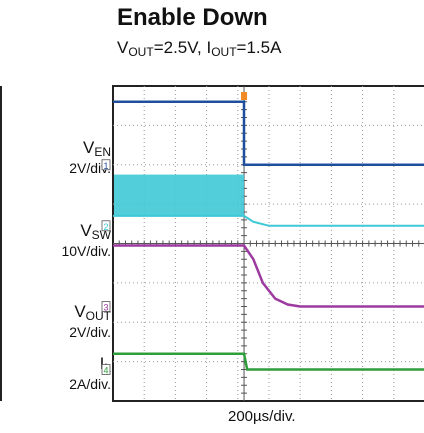 The width and height of the screenshot is (424, 433). I want to click on channel-label-vsw: VSW 10V/div., so click(86, 240).